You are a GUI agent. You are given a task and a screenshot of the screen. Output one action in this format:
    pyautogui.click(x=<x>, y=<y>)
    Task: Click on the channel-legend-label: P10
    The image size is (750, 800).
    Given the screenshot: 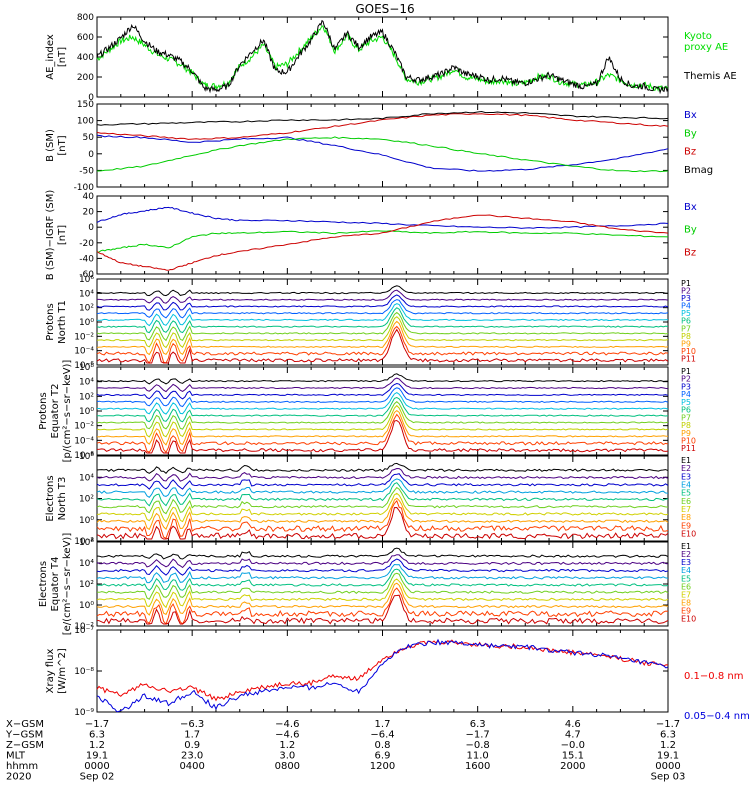 What is the action you would take?
    pyautogui.click(x=688, y=440)
    